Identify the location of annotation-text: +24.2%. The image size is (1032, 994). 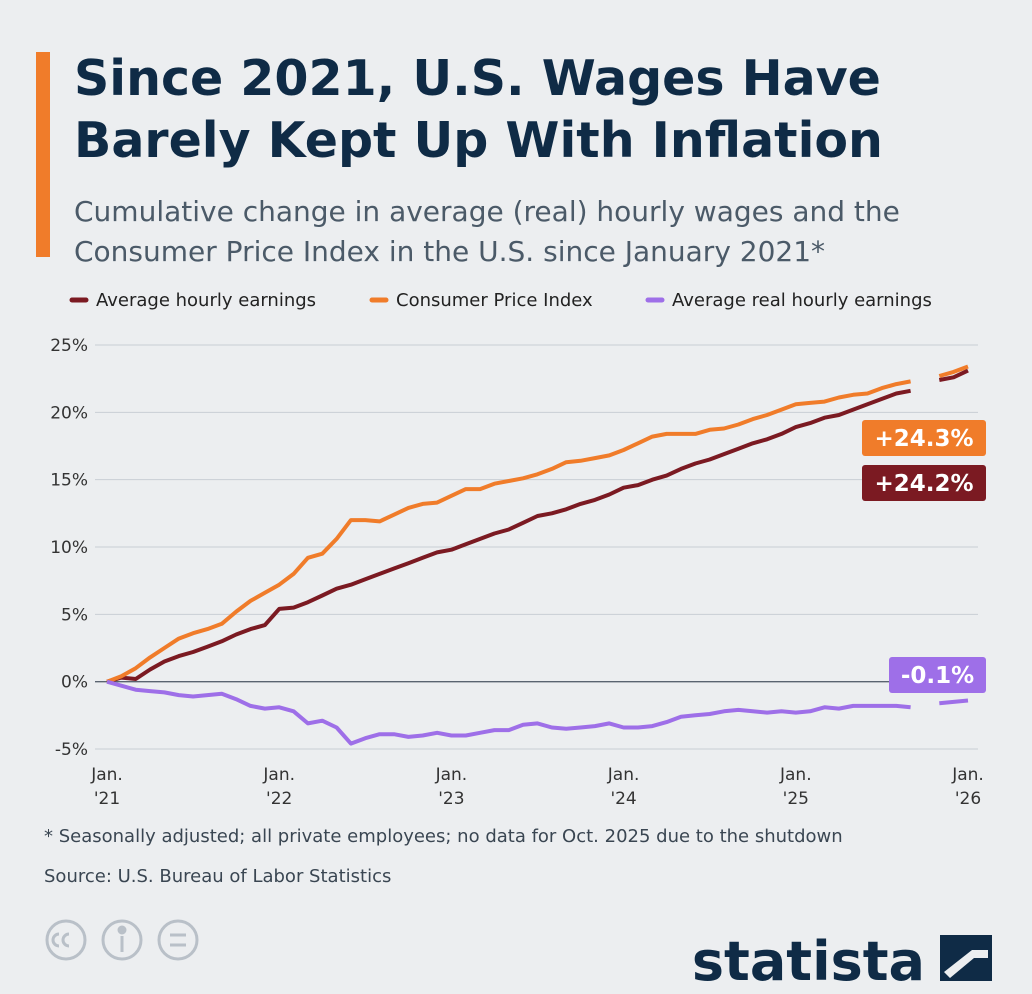
(923, 484).